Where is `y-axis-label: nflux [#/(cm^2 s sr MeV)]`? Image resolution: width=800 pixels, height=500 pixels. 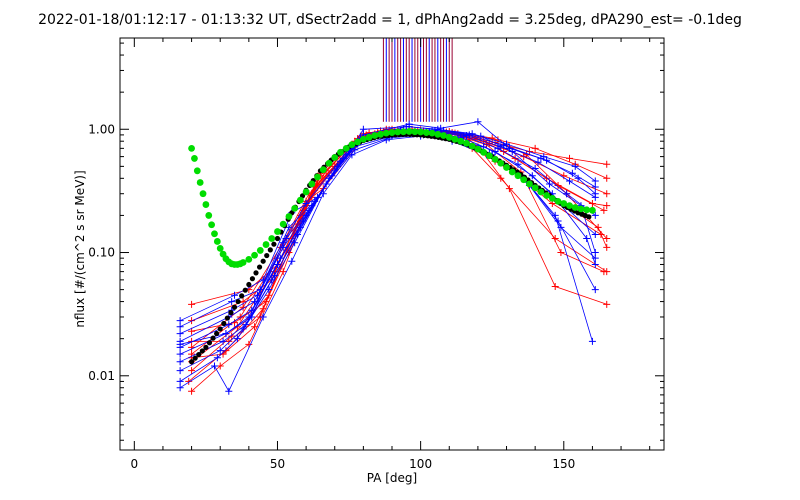
y-axis-label: nflux [#/(cm^2 s sr MeV)] is located at coordinates (80, 248).